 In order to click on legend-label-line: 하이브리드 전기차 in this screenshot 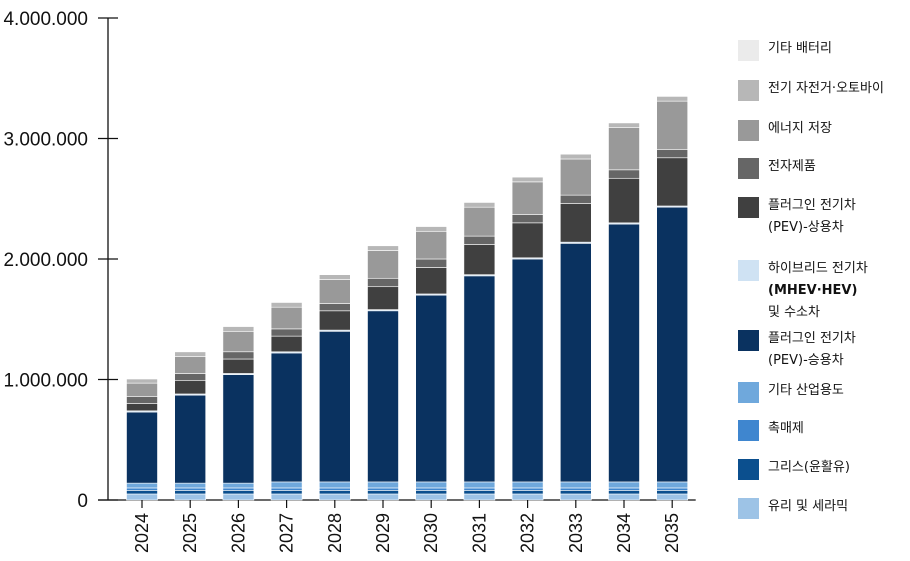, I will do `click(818, 268)`.